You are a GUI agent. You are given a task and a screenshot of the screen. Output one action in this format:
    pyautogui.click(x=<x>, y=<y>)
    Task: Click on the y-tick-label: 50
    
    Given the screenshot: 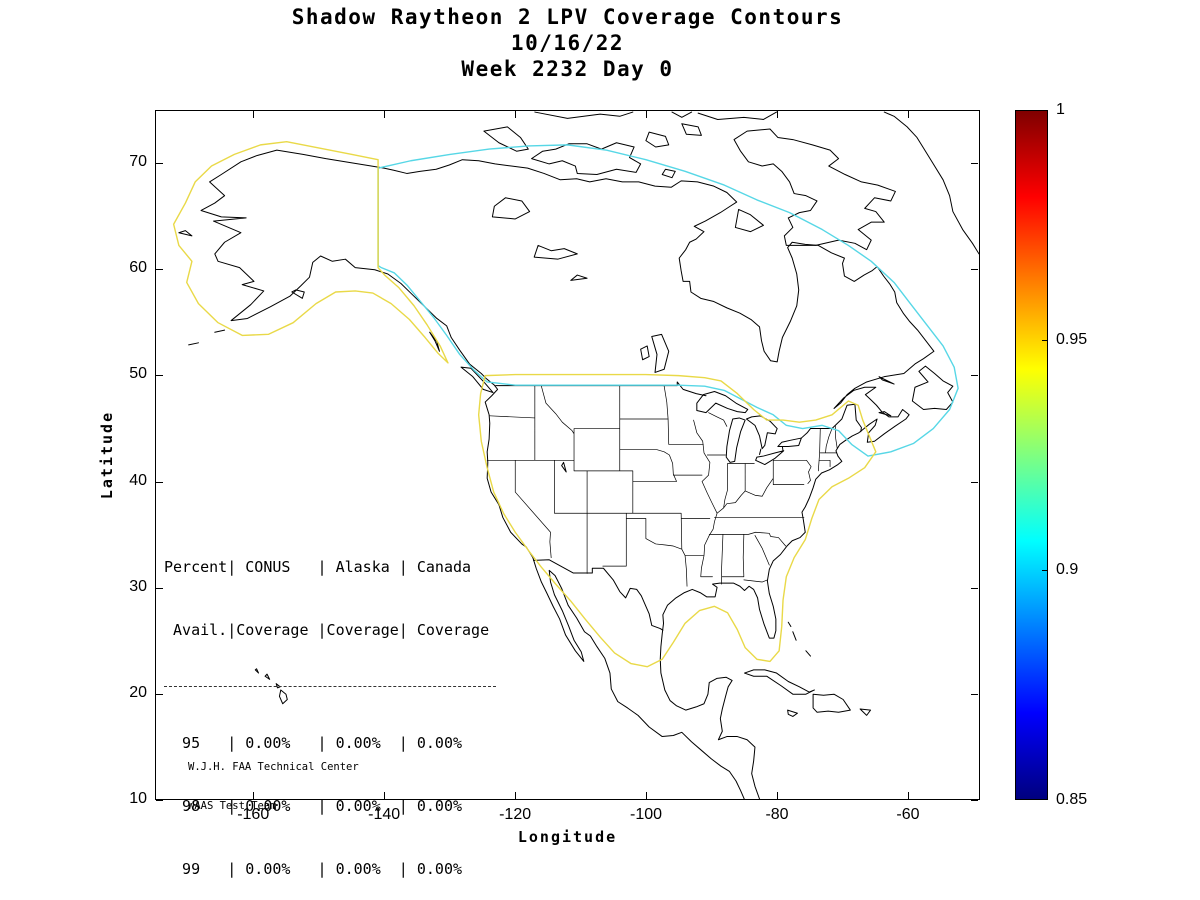 What is the action you would take?
    pyautogui.click(x=138, y=374)
    